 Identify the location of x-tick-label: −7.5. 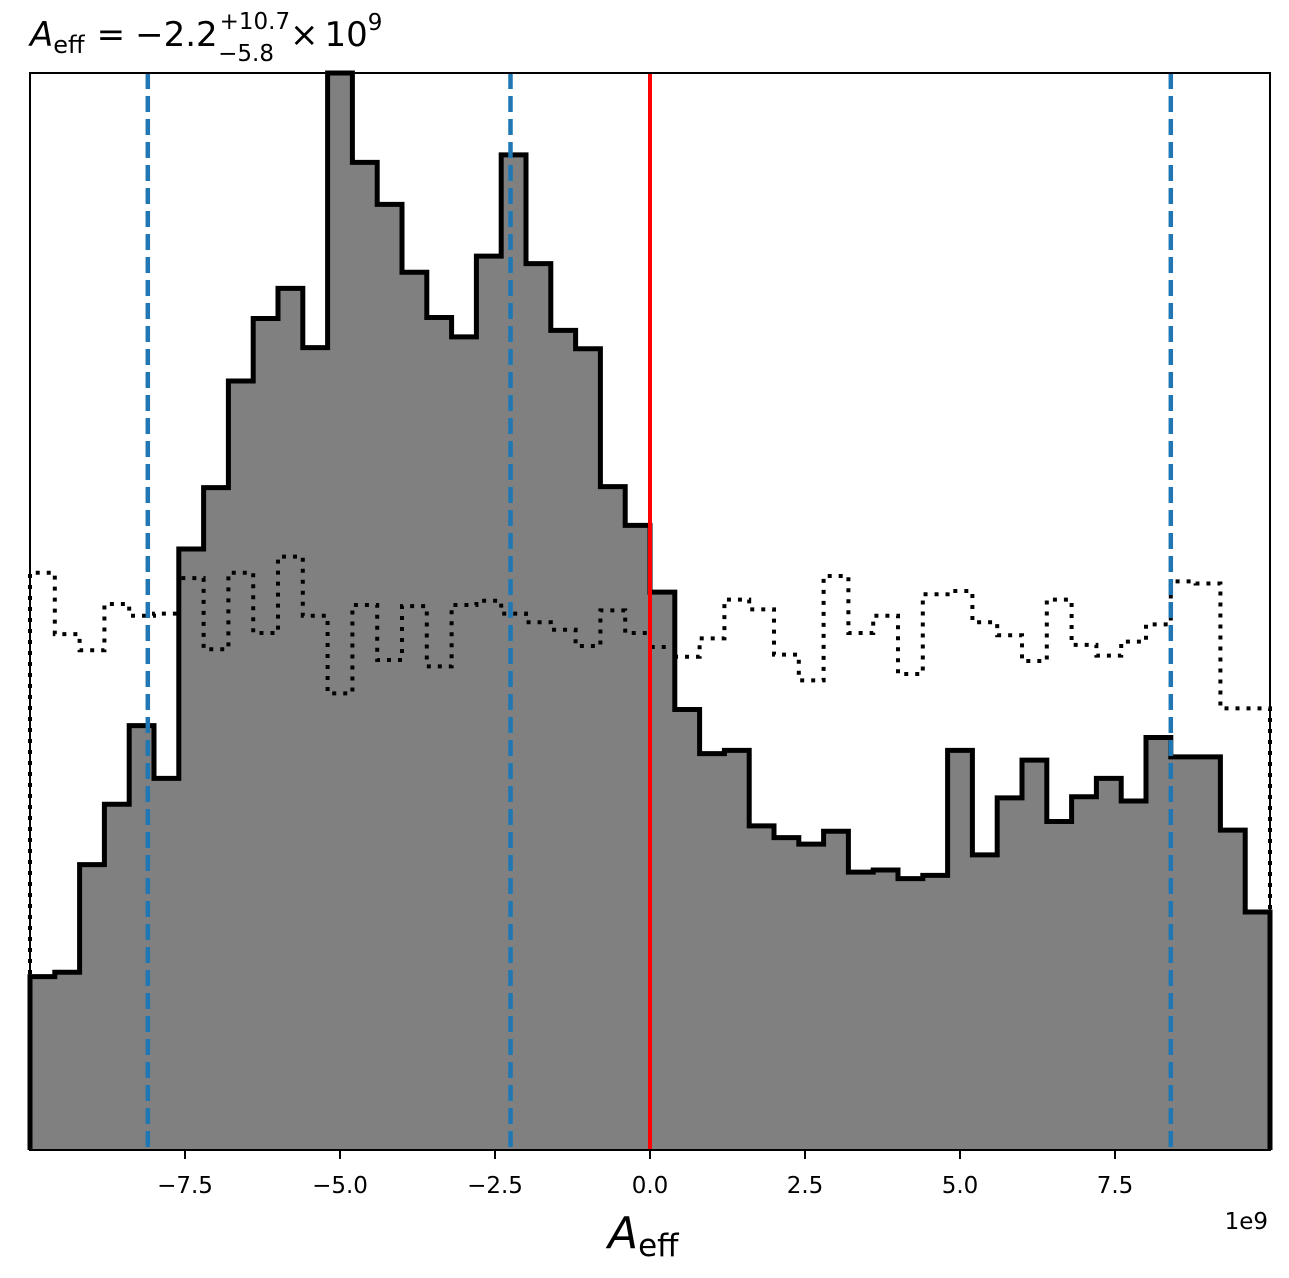
(185, 1186).